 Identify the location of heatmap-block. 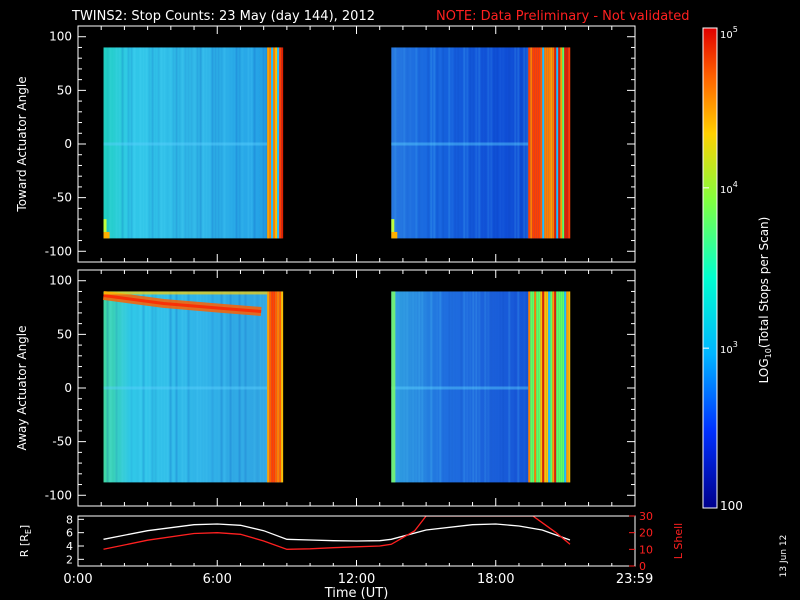
(193, 143).